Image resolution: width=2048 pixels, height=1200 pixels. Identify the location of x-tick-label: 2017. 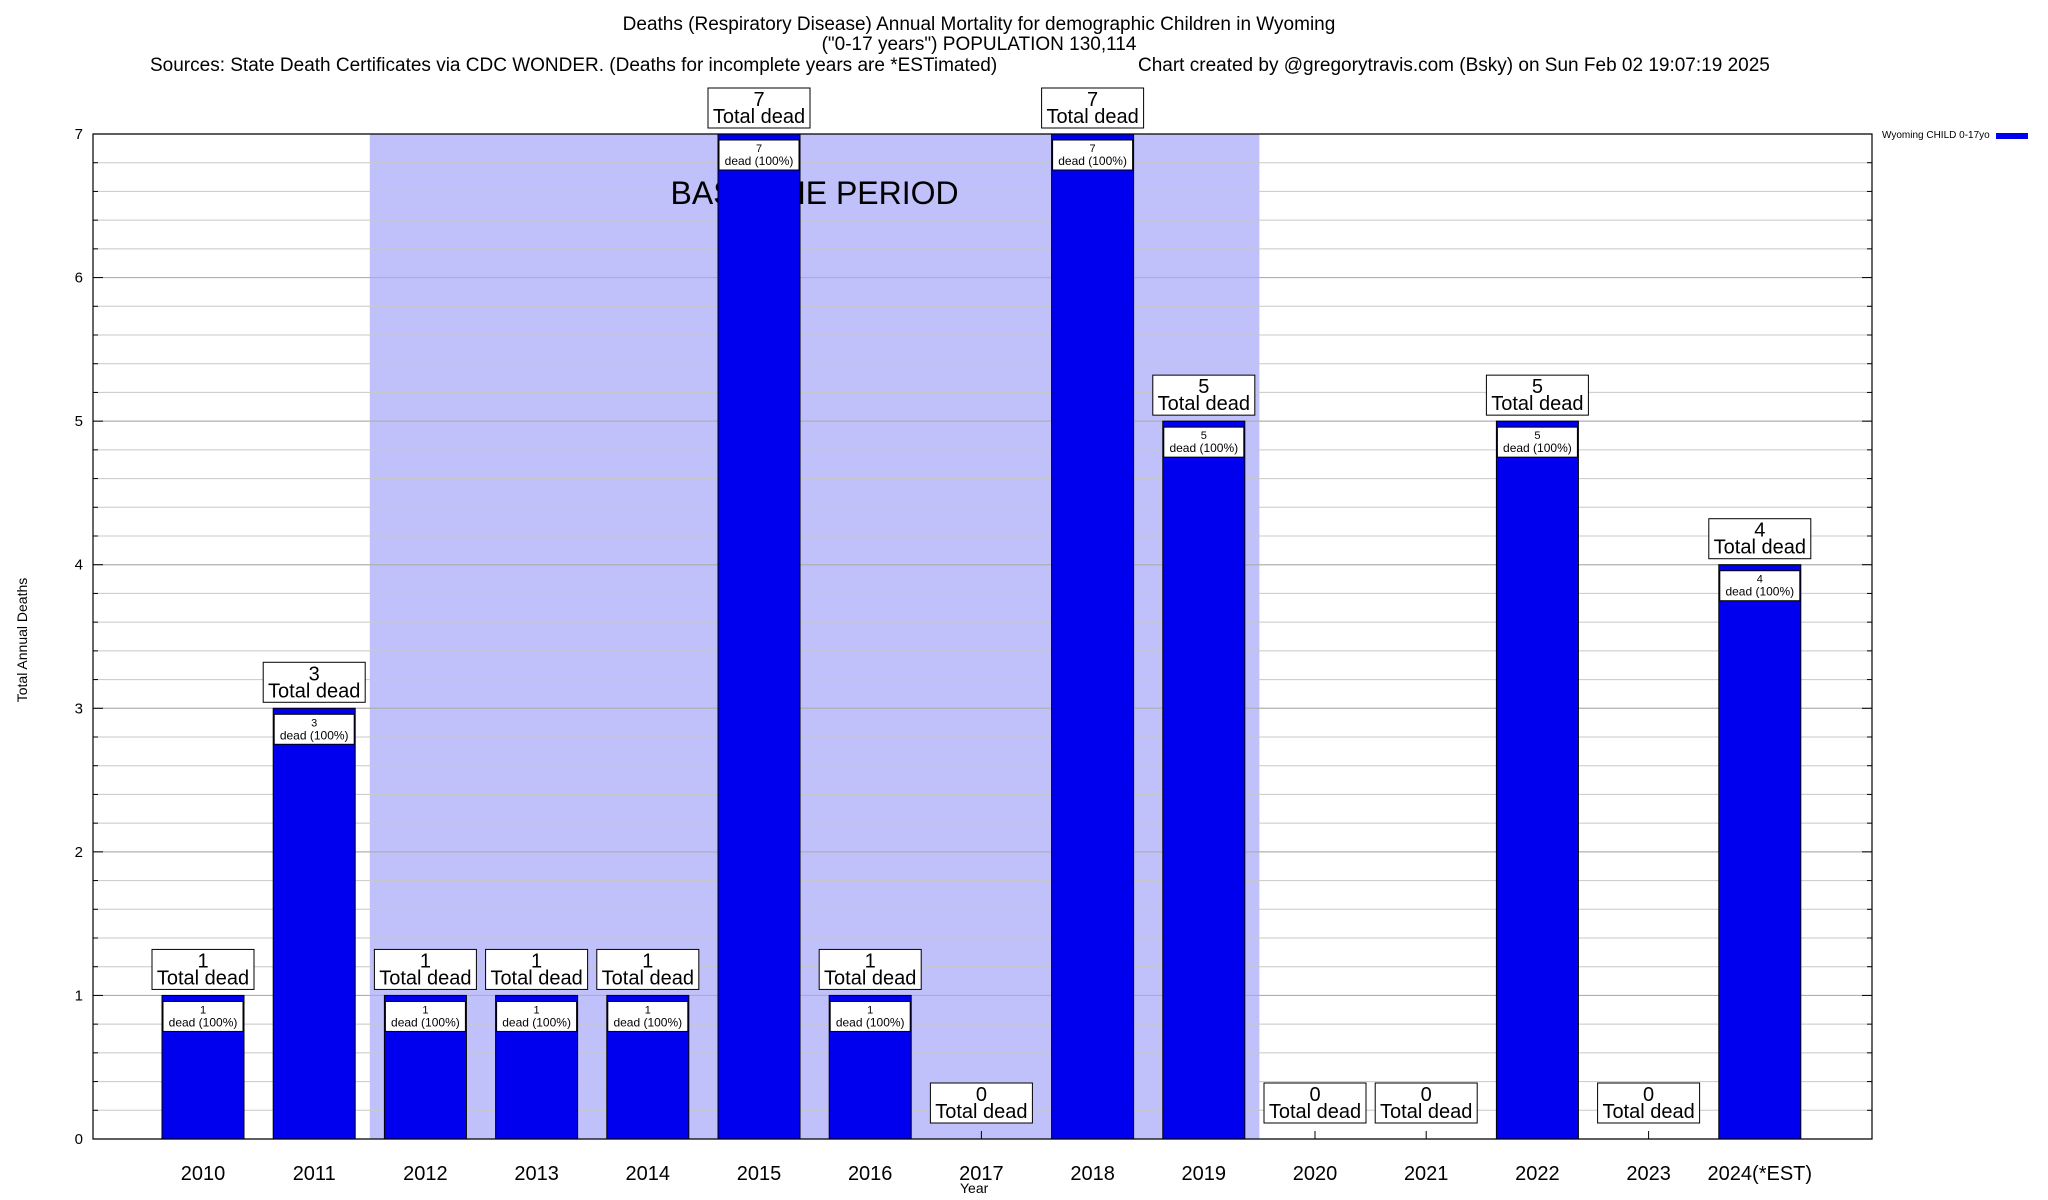
(981, 1174).